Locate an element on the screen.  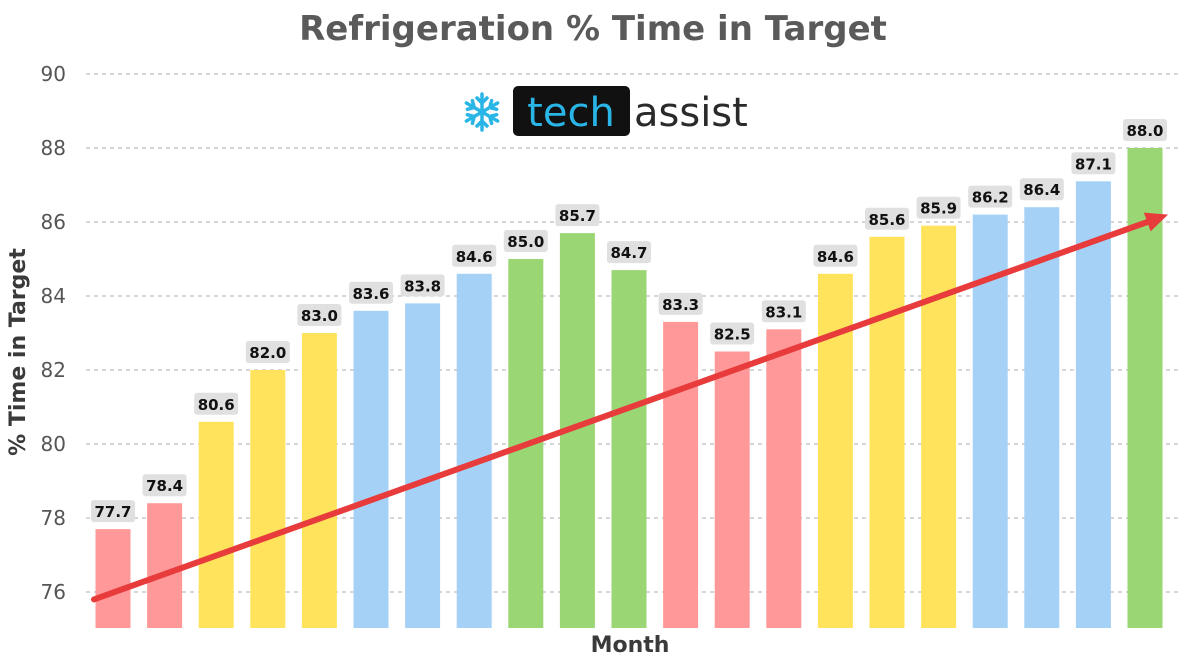
data-label: 82.0 is located at coordinates (267, 352).